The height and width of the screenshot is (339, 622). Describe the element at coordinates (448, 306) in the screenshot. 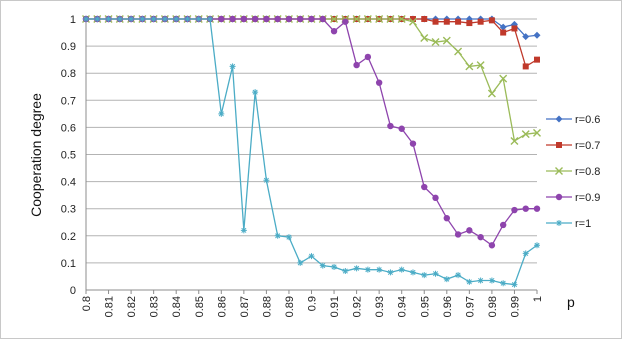

I see `x-tick-label: 0.96` at that location.